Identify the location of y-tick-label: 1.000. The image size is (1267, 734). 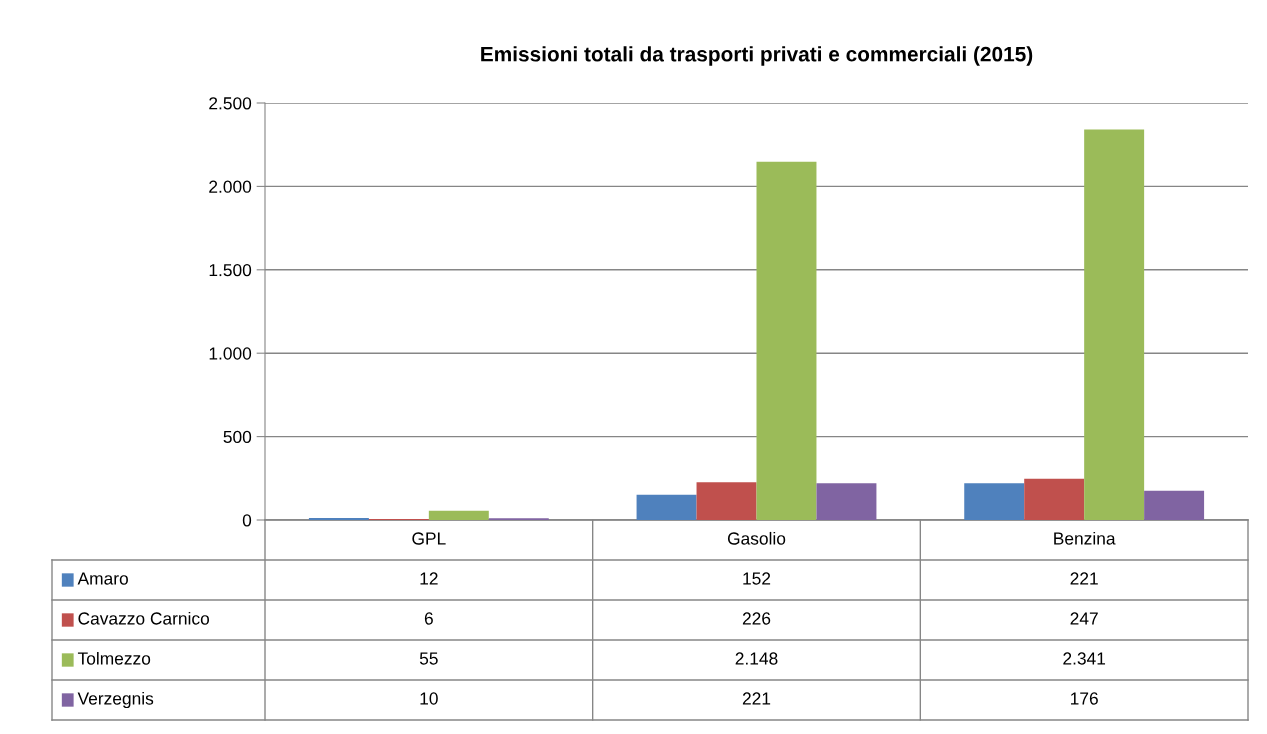
(230, 353).